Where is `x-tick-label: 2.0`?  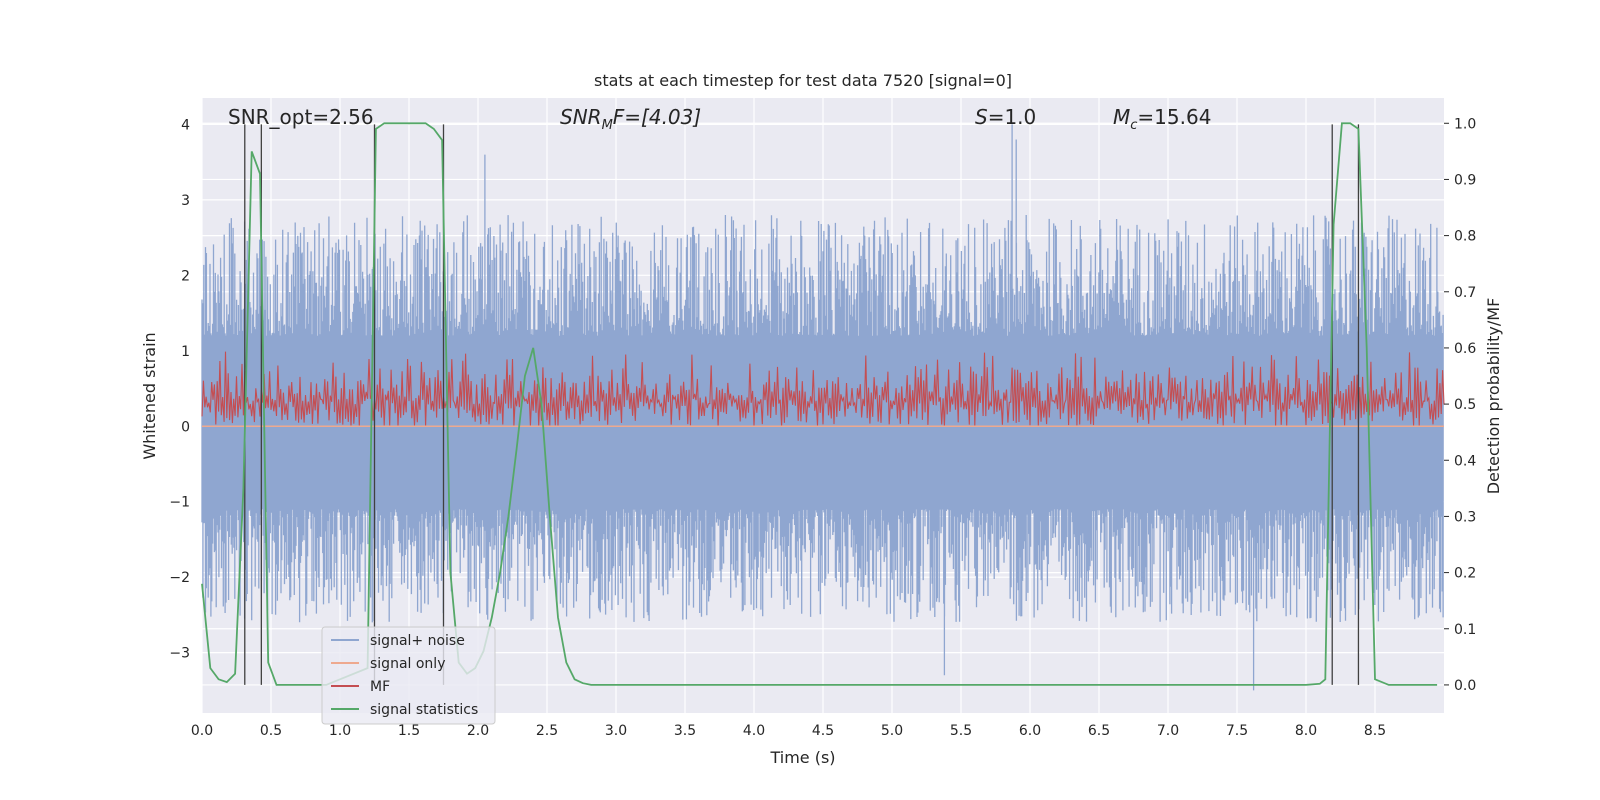
x-tick-label: 2.0 is located at coordinates (478, 731).